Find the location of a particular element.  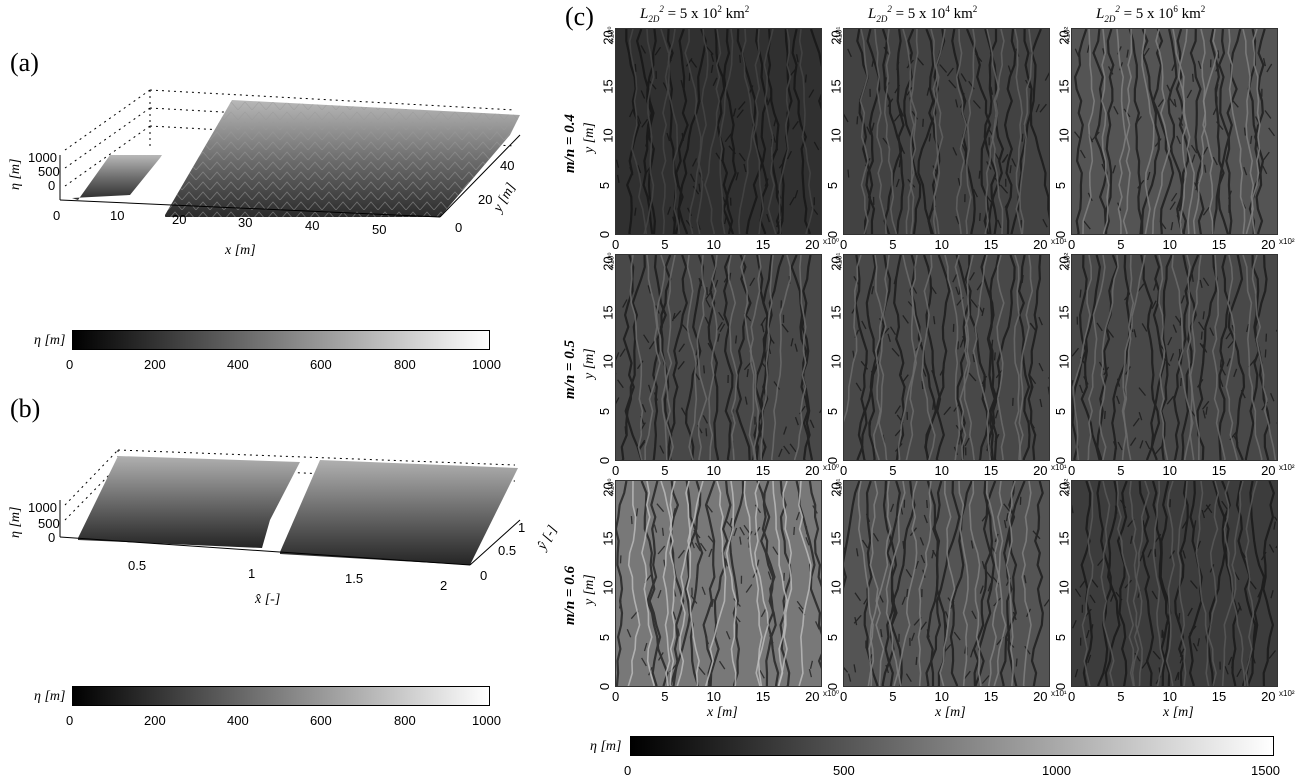

colorbar-tick: 500 is located at coordinates (844, 770).